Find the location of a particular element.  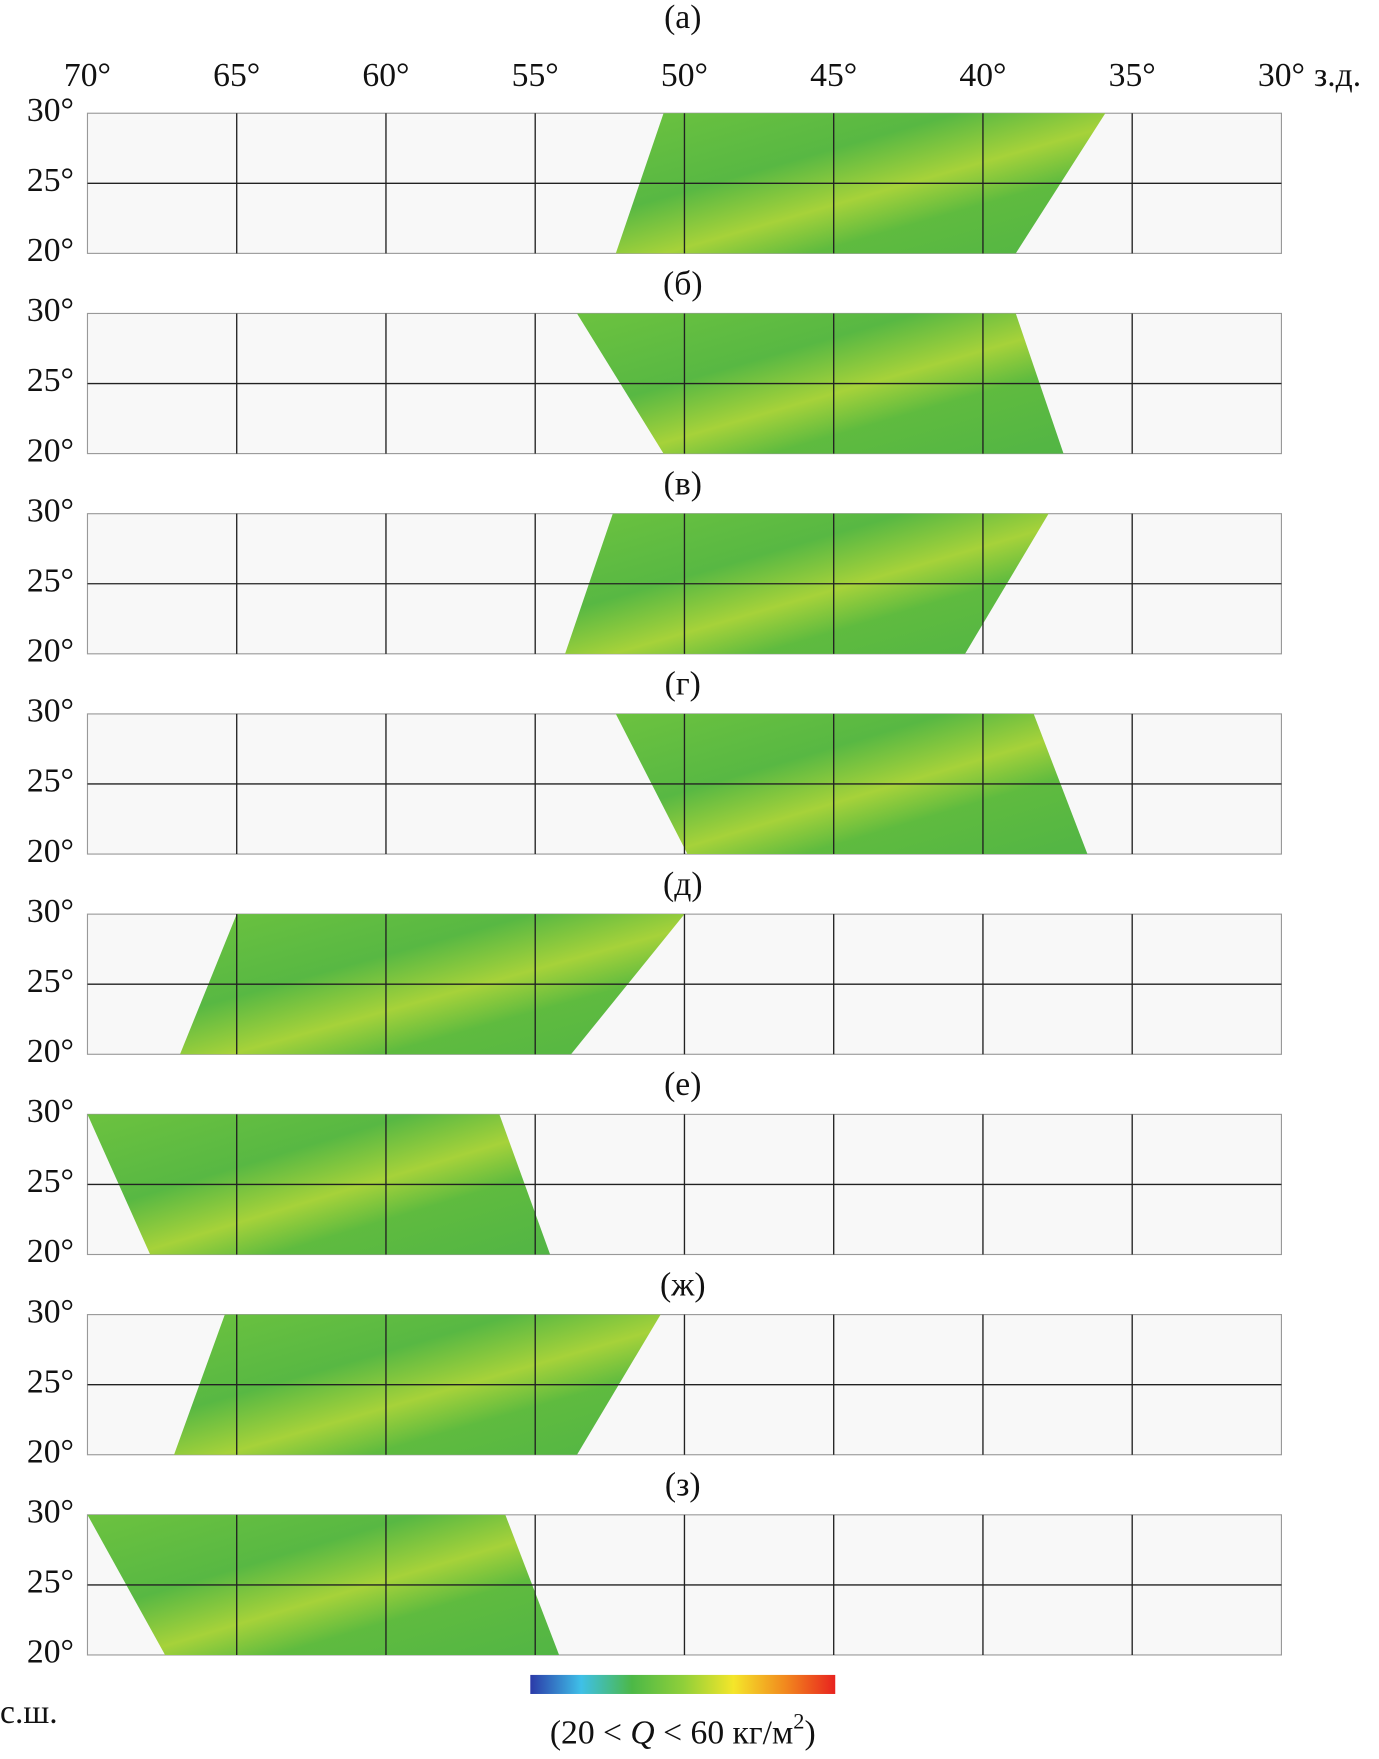

label-part: ) is located at coordinates (810, 1732).